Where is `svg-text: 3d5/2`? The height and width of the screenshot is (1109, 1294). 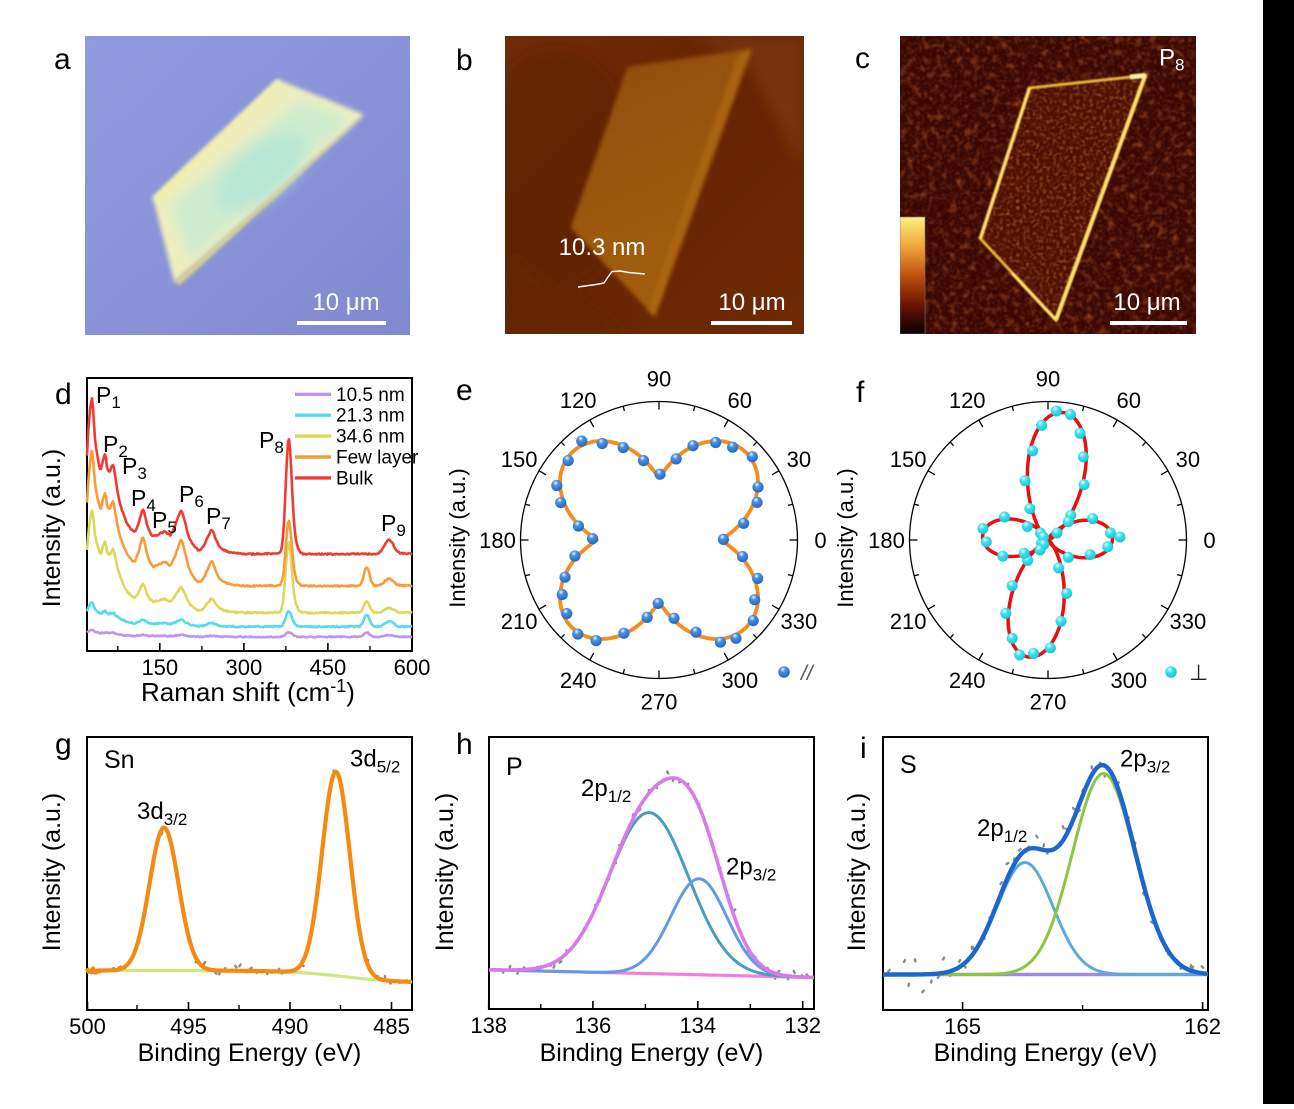 svg-text: 3d5/2 is located at coordinates (375, 761).